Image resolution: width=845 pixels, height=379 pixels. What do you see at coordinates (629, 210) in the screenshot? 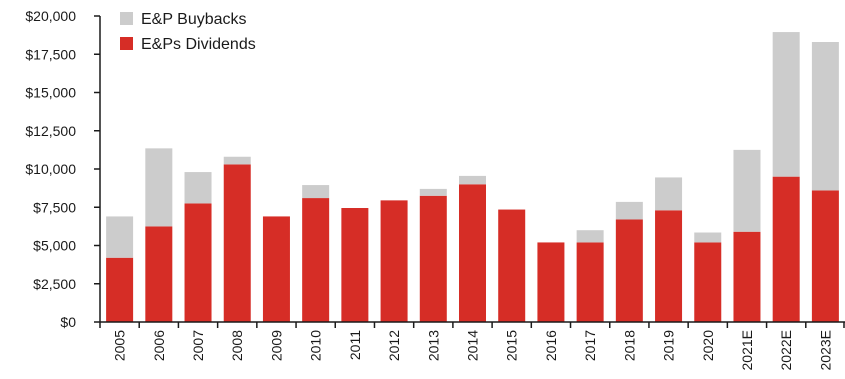
I see `buybacks-bar-2018` at bounding box center [629, 210].